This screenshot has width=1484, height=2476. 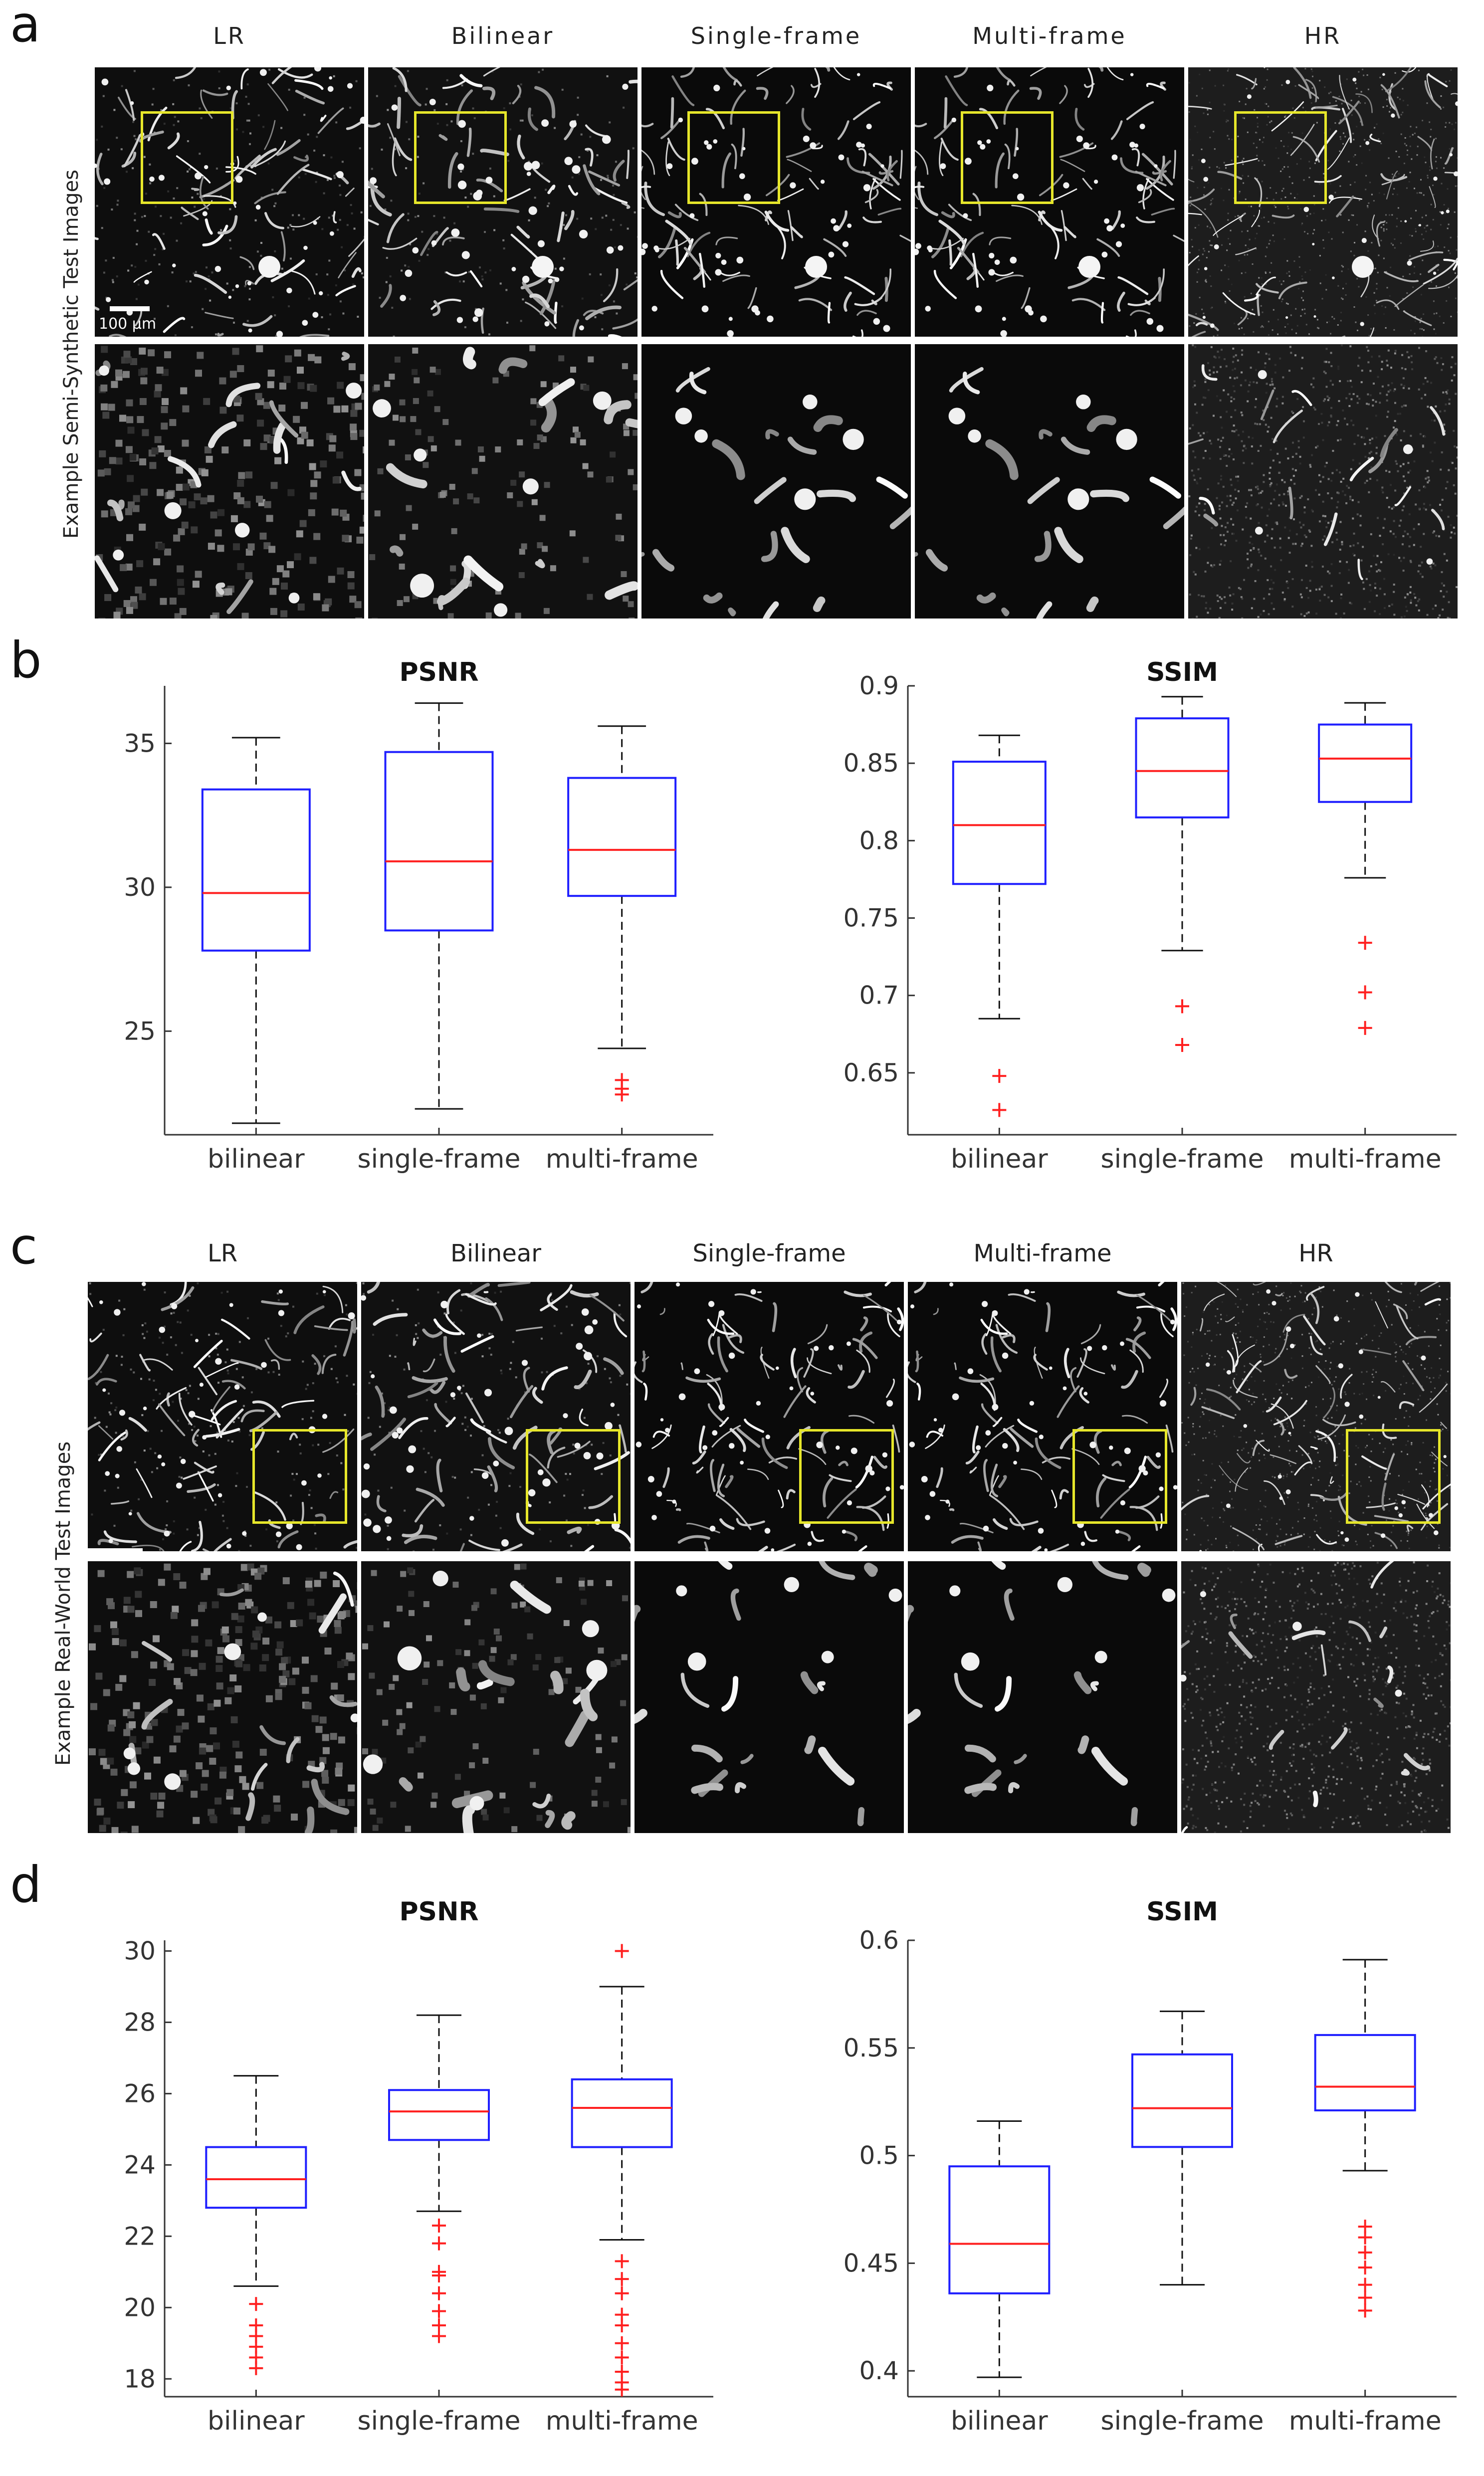 What do you see at coordinates (1182, 672) in the screenshot?
I see `chart-title: SSIM` at bounding box center [1182, 672].